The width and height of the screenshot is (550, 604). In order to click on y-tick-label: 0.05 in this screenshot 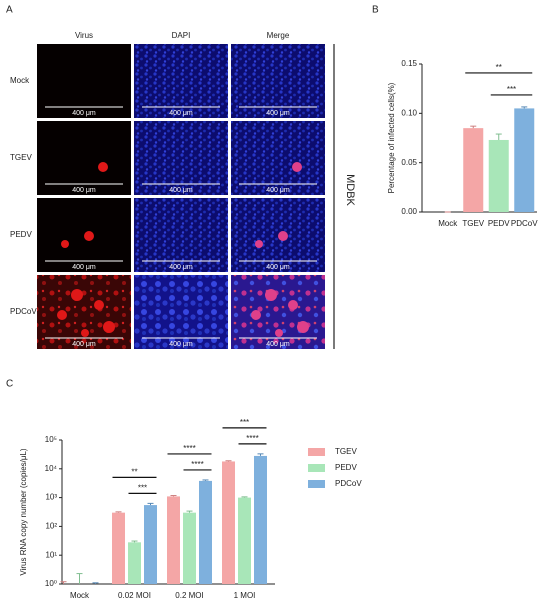, I will do `click(409, 162)`.